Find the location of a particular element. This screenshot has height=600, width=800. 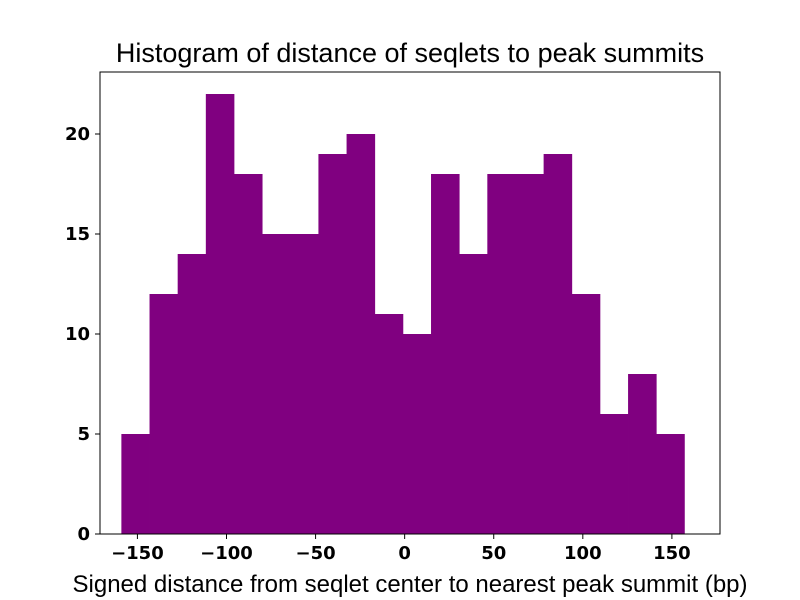

x-tick-label: −50 is located at coordinates (316, 553).